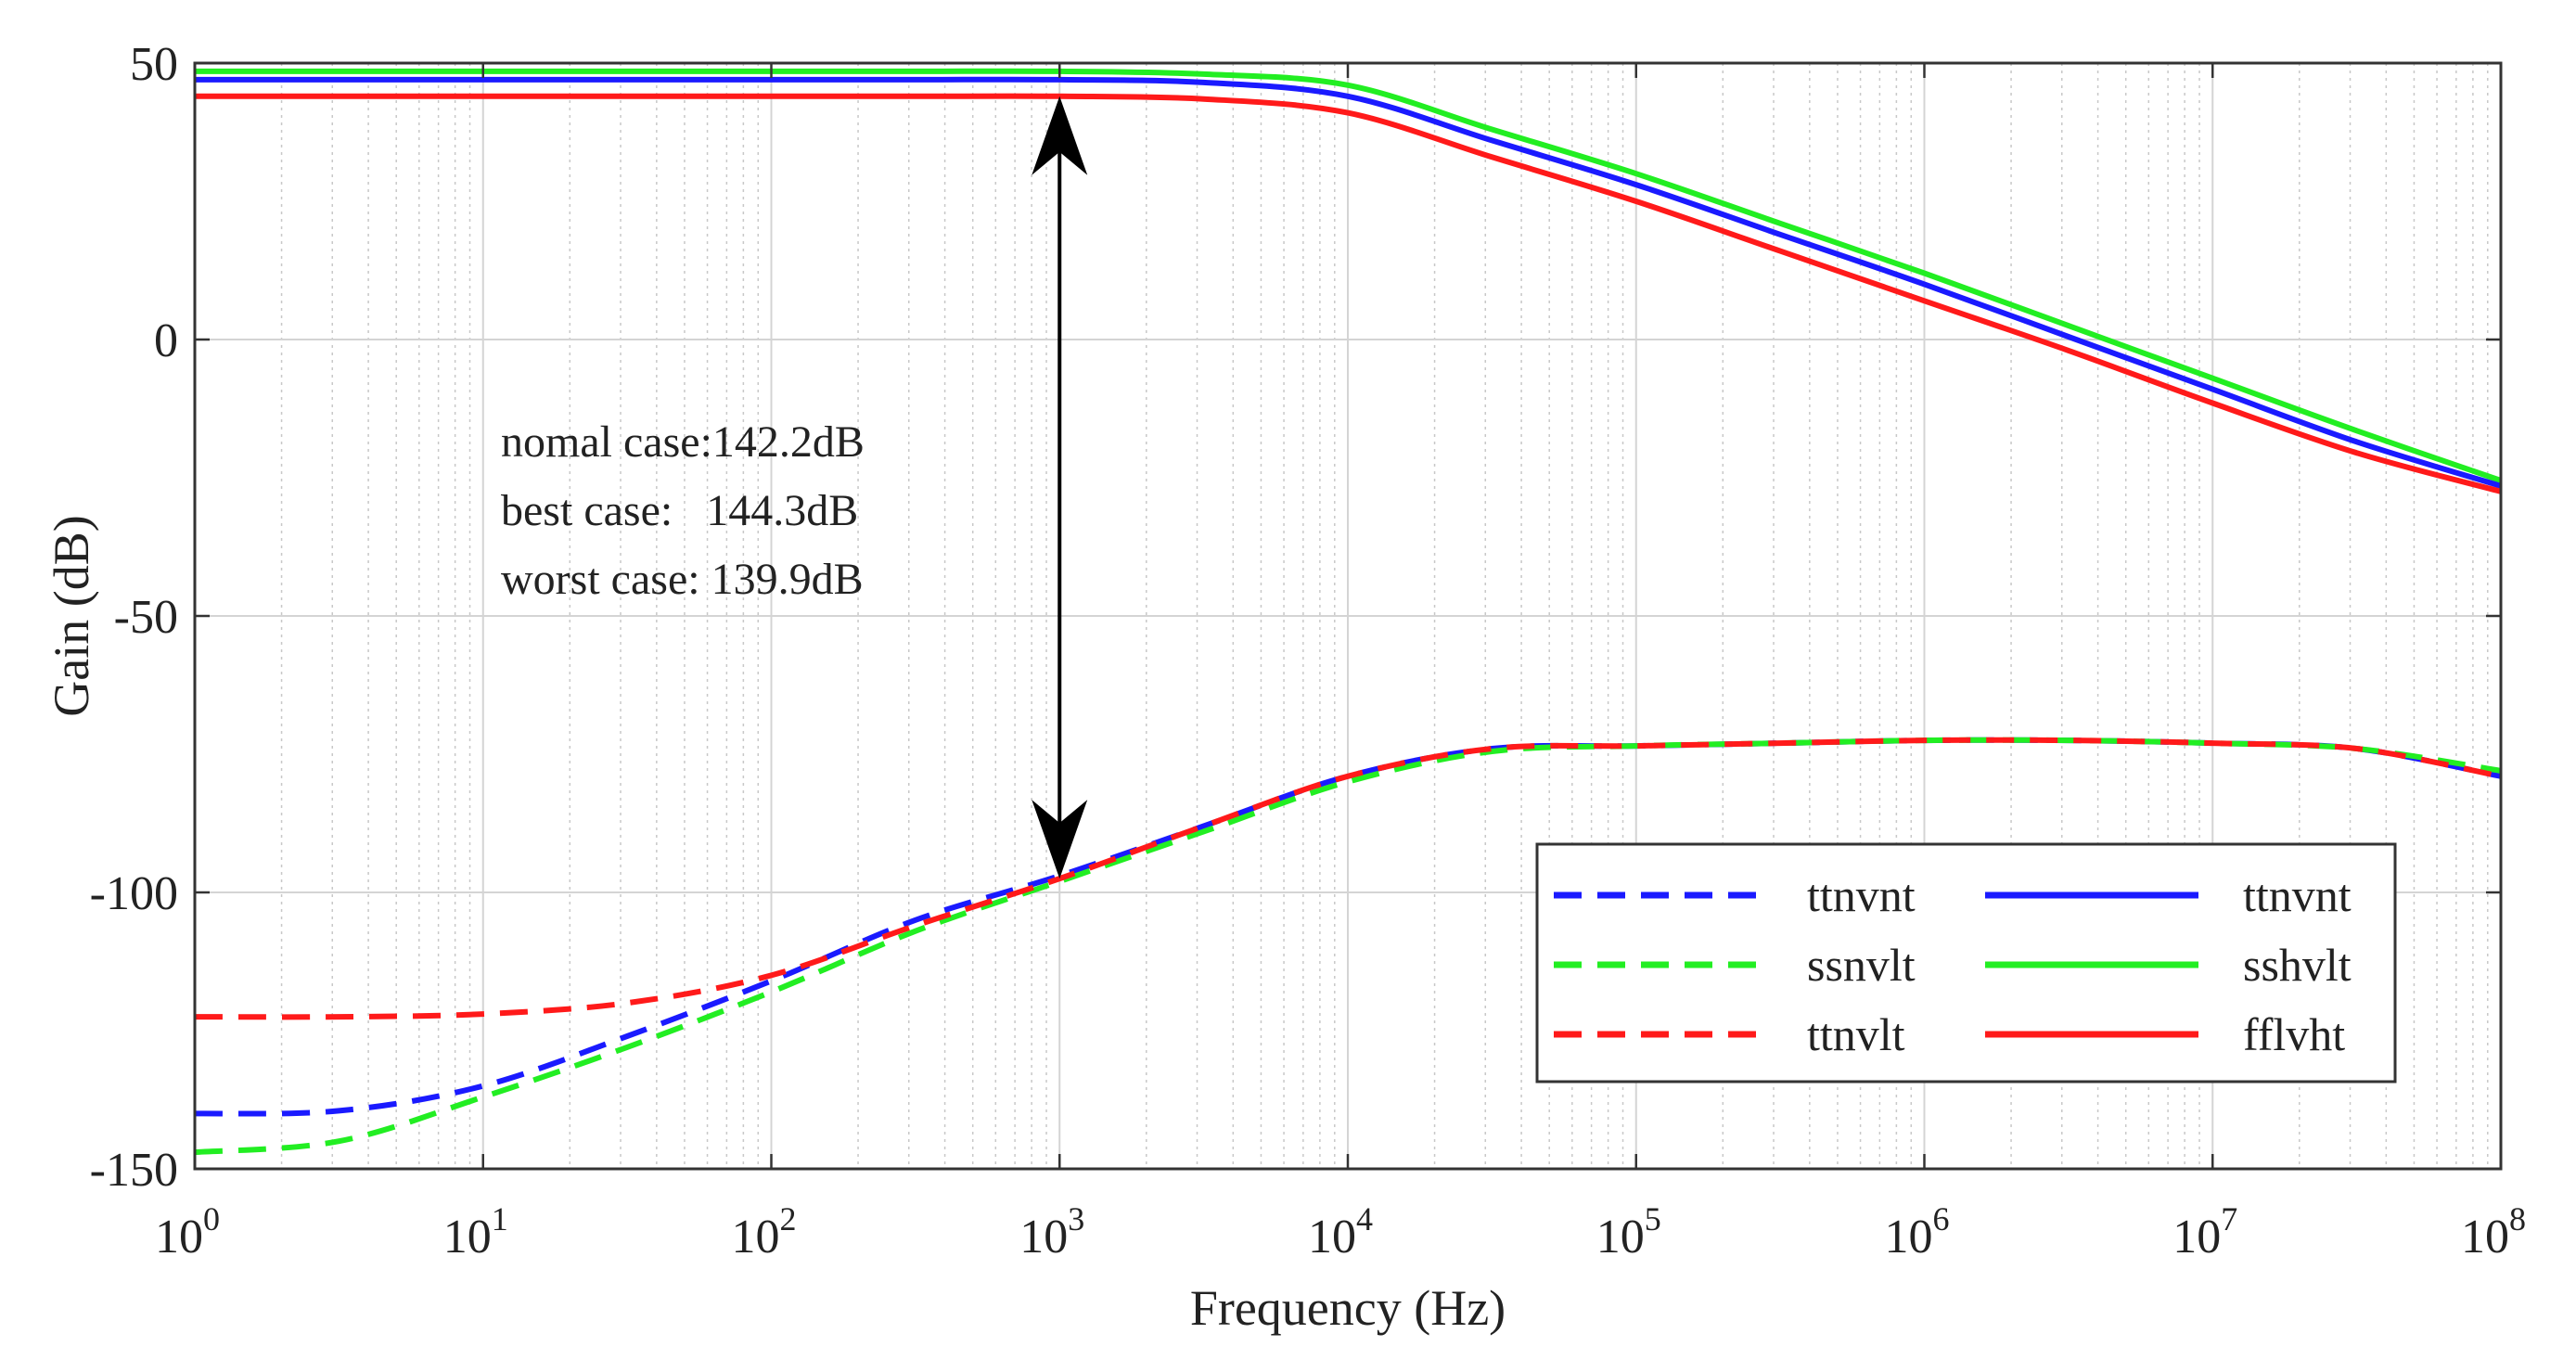 This screenshot has width=2576, height=1372. Describe the element at coordinates (1856, 1034) in the screenshot. I see `legend-label-dashed-ttnvlt: ttnvlt` at that location.